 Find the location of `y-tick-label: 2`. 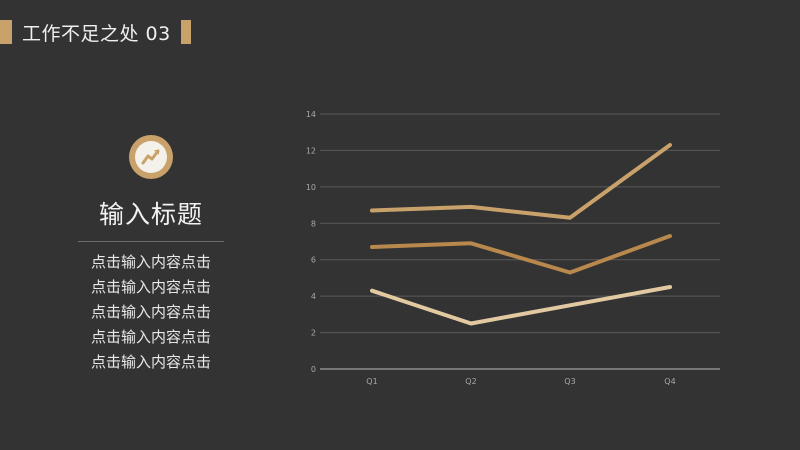

y-tick-label: 2 is located at coordinates (313, 333).